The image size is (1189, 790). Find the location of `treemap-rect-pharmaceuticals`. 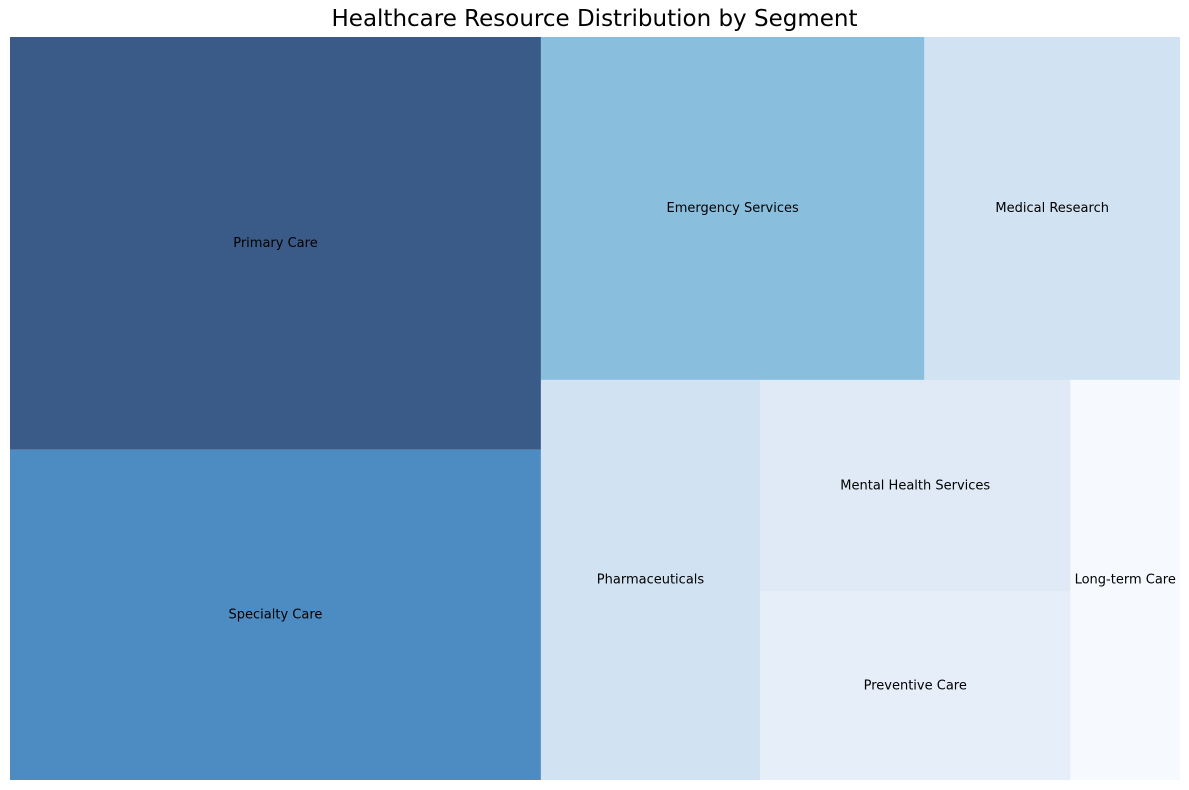

treemap-rect-pharmaceuticals is located at coordinates (650, 579).